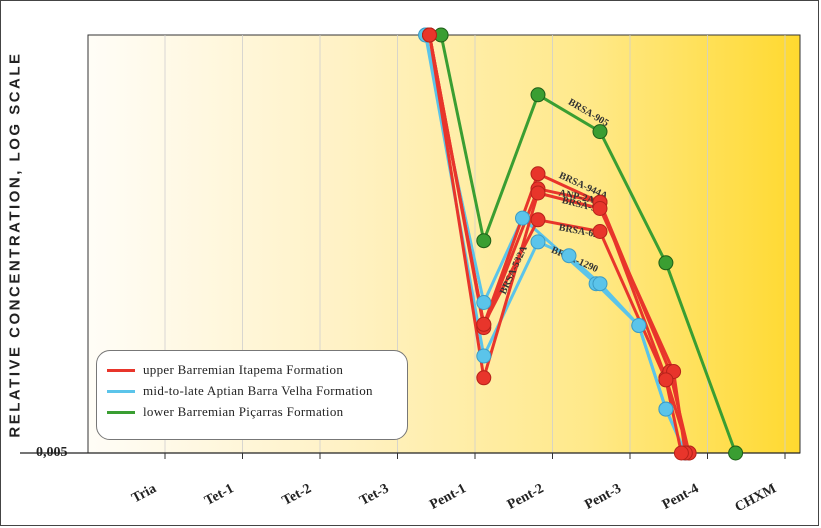 The image size is (821, 528). What do you see at coordinates (258, 390) in the screenshot?
I see `legend-label: mid-to-late Aptian Barra Velha Formation` at bounding box center [258, 390].